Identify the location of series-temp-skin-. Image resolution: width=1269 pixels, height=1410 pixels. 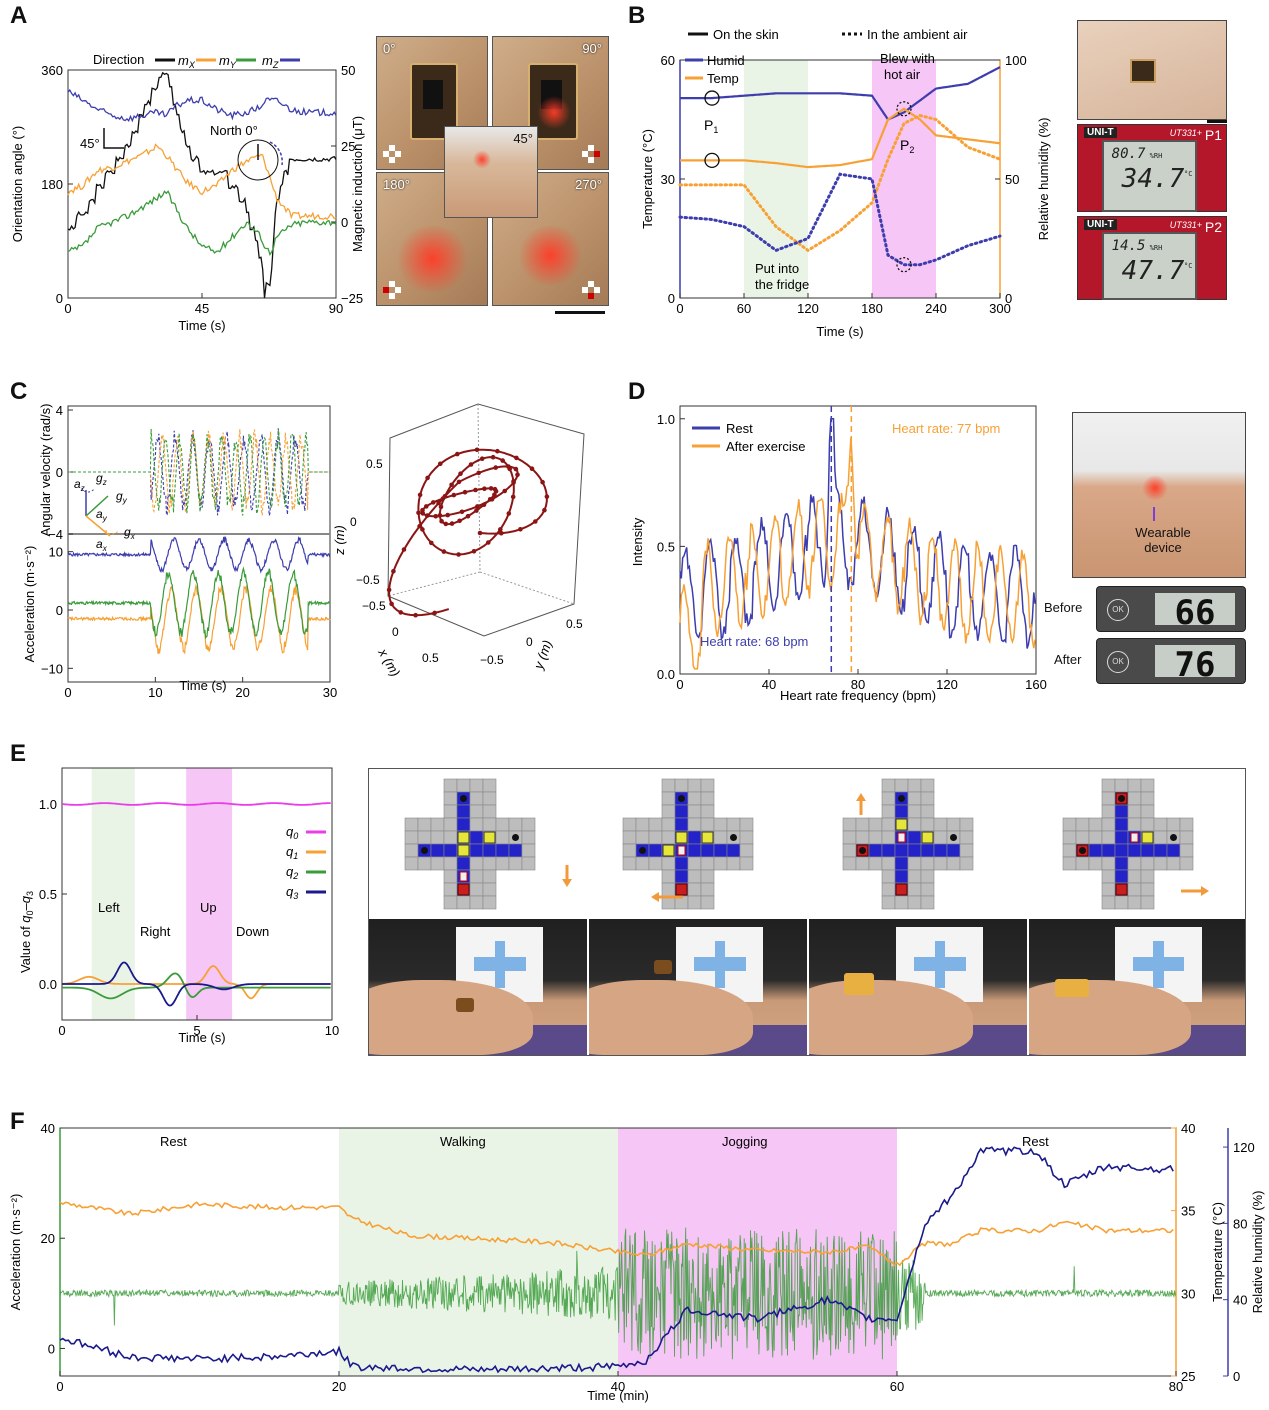
(840, 138).